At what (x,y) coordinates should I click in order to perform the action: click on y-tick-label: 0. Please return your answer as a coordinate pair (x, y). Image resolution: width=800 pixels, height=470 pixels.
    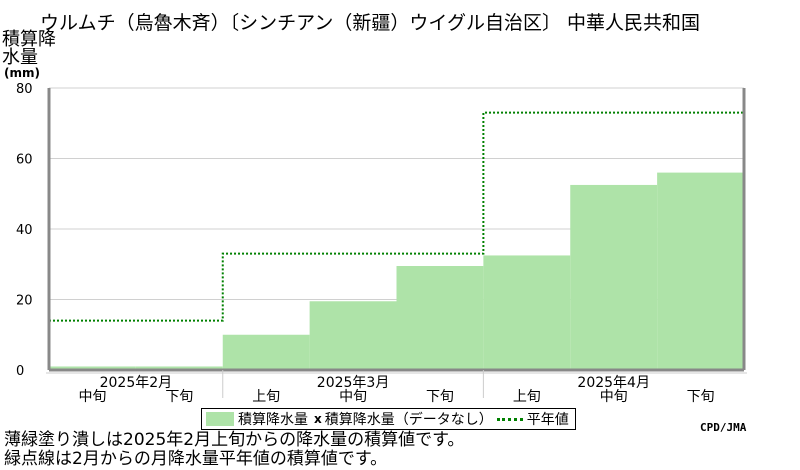
    Looking at the image, I should click on (20, 371).